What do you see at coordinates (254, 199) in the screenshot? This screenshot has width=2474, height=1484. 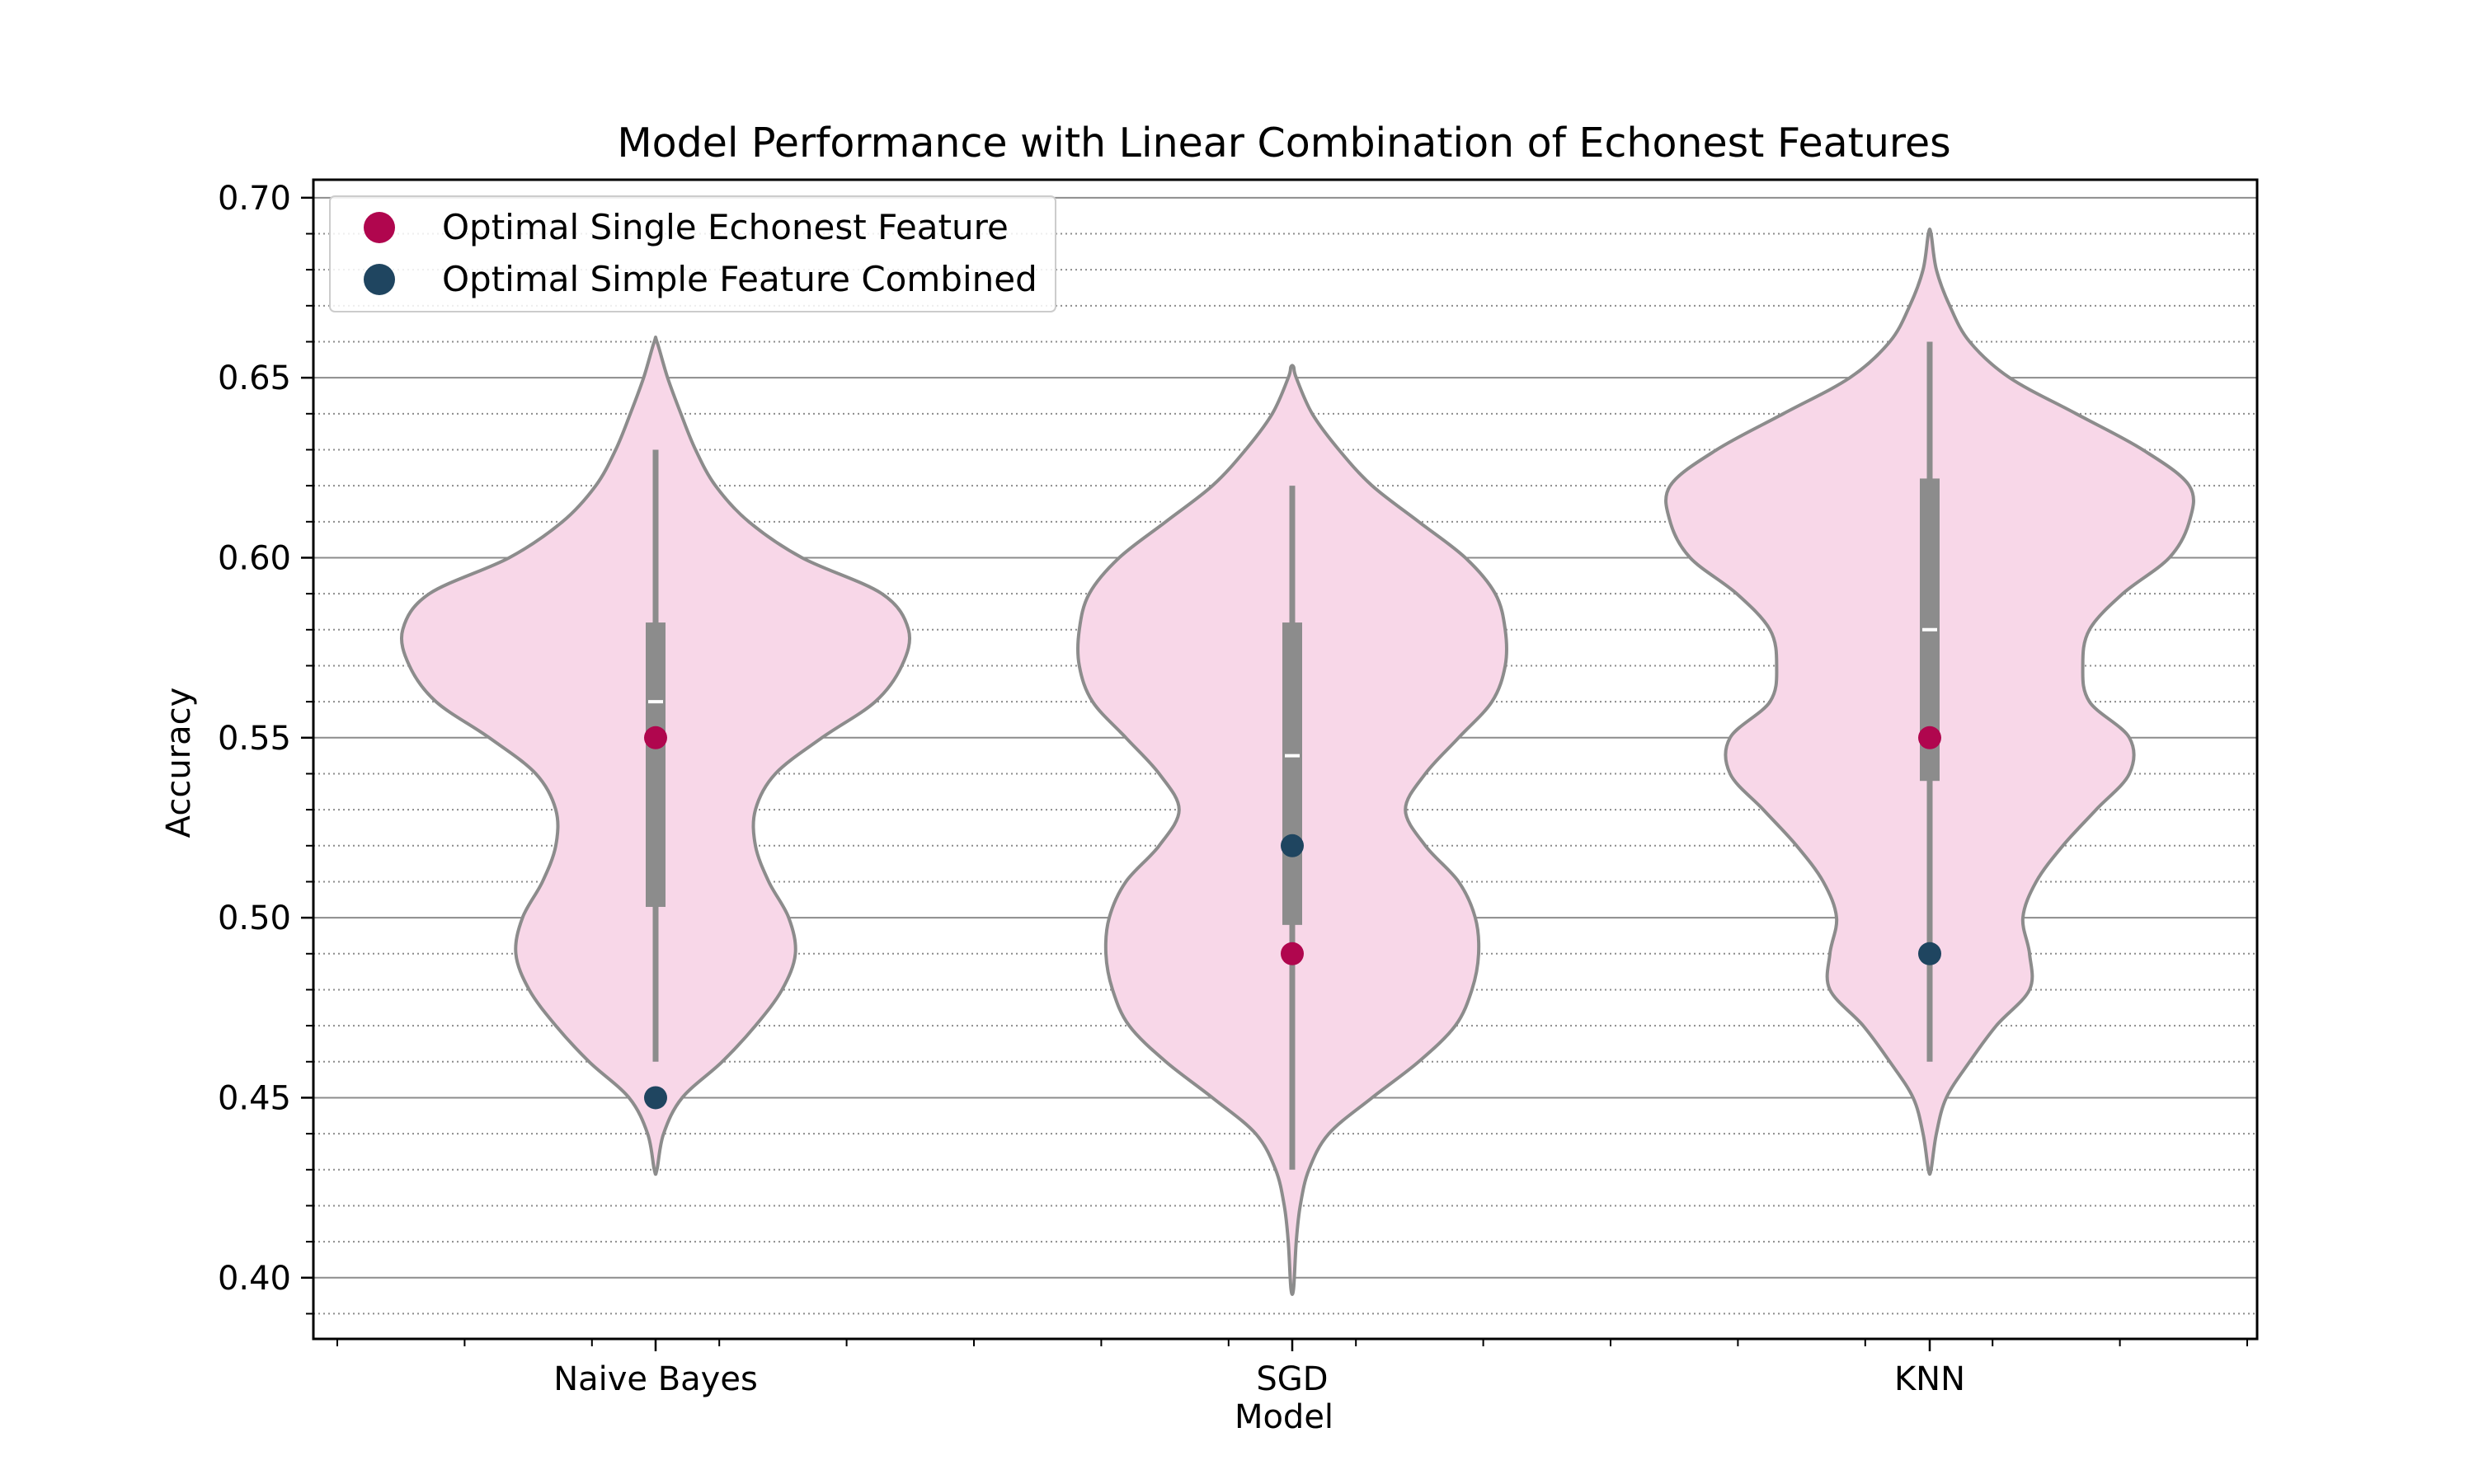 I see `y-tick-label: 0.70` at bounding box center [254, 199].